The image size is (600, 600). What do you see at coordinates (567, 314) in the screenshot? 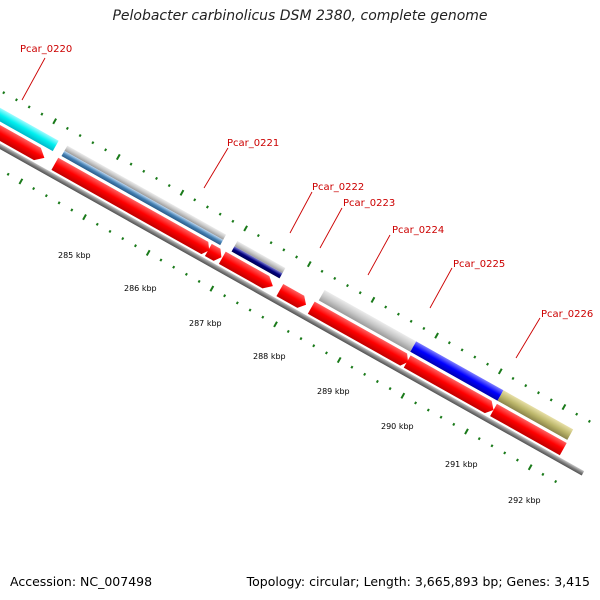
I see `gene-label: Pcar_0226` at bounding box center [567, 314].